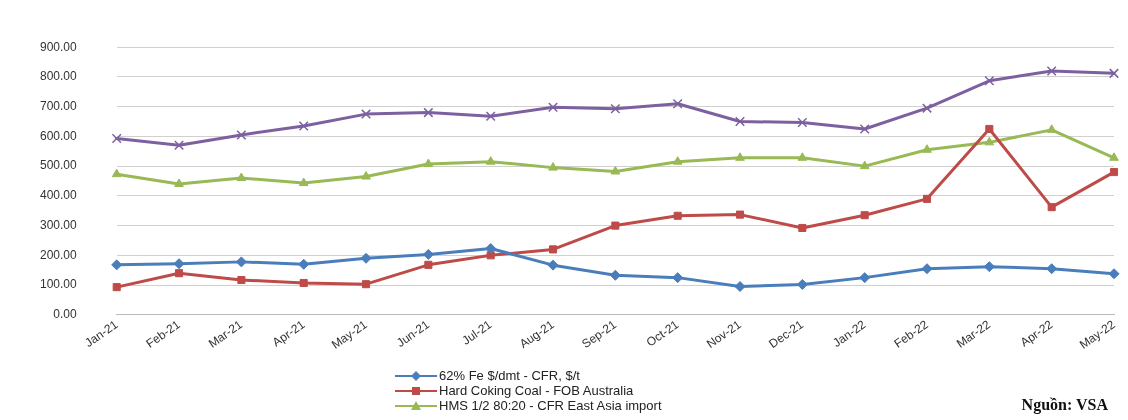 The height and width of the screenshot is (420, 1128). Describe the element at coordinates (59, 46) in the screenshot. I see `y-tick-label: 900.00` at that location.